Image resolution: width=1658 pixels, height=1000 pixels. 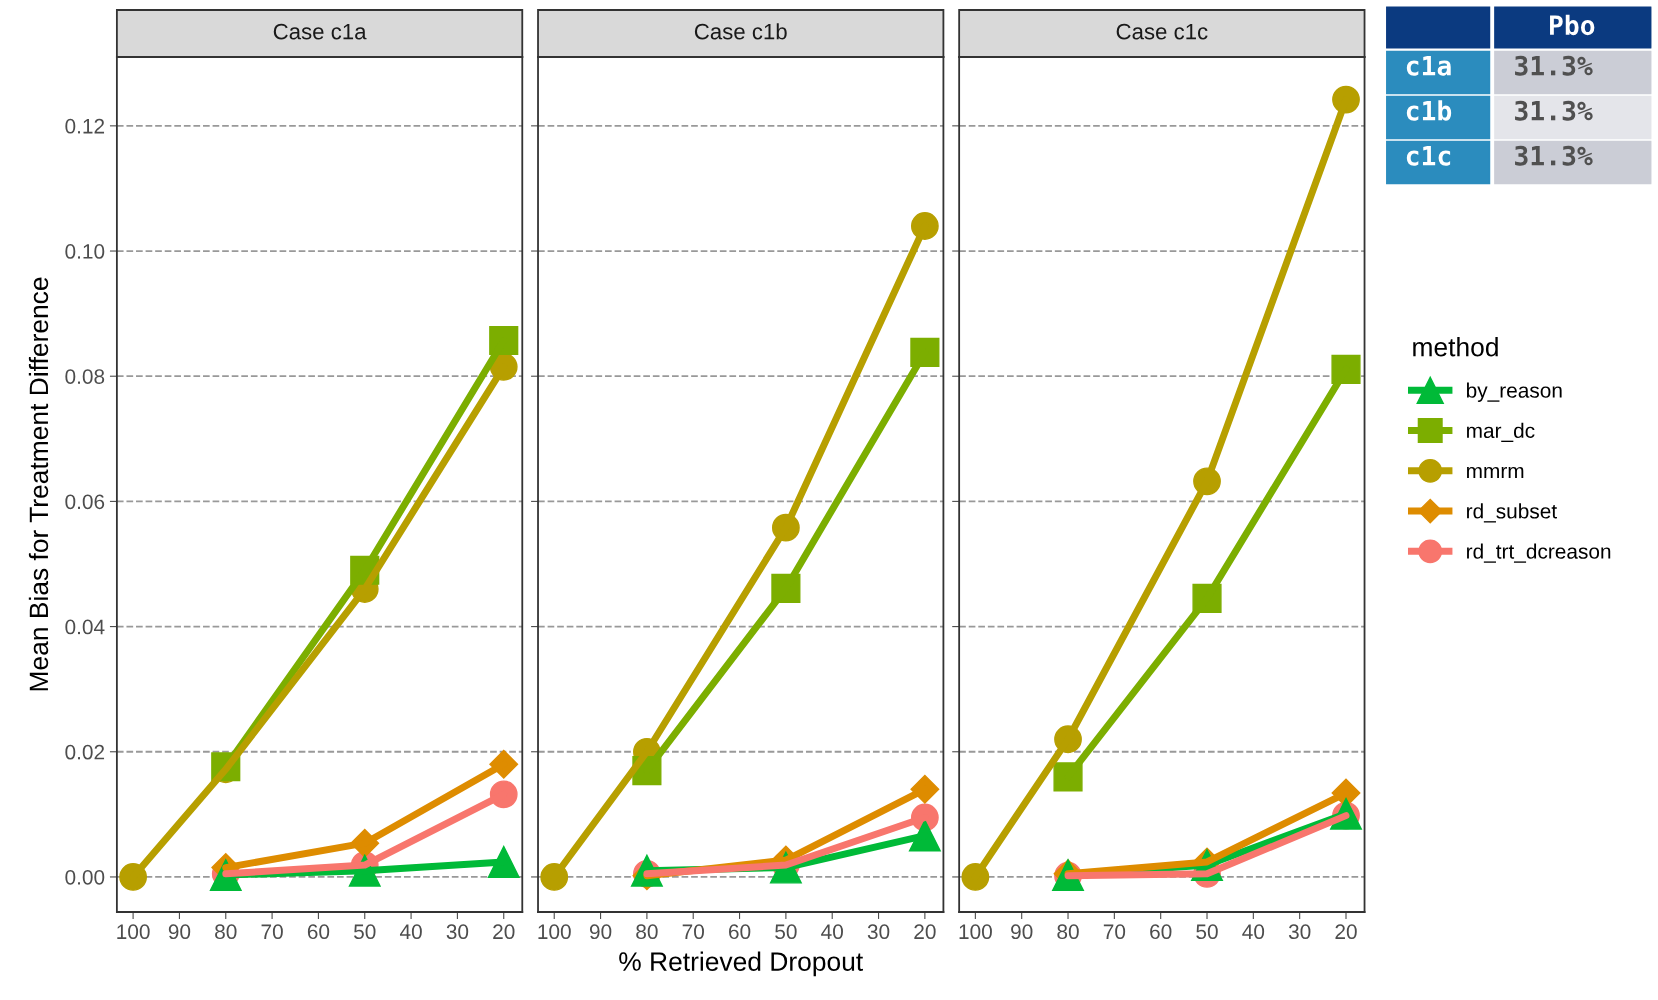 I want to click on category-label: c1c, so click(x=1428, y=156).